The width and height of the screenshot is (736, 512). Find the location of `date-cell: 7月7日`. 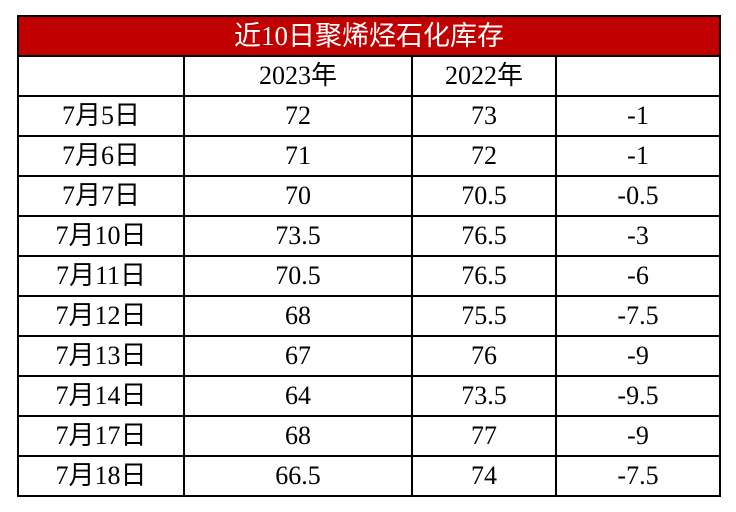

date-cell: 7月7日 is located at coordinates (101, 196).